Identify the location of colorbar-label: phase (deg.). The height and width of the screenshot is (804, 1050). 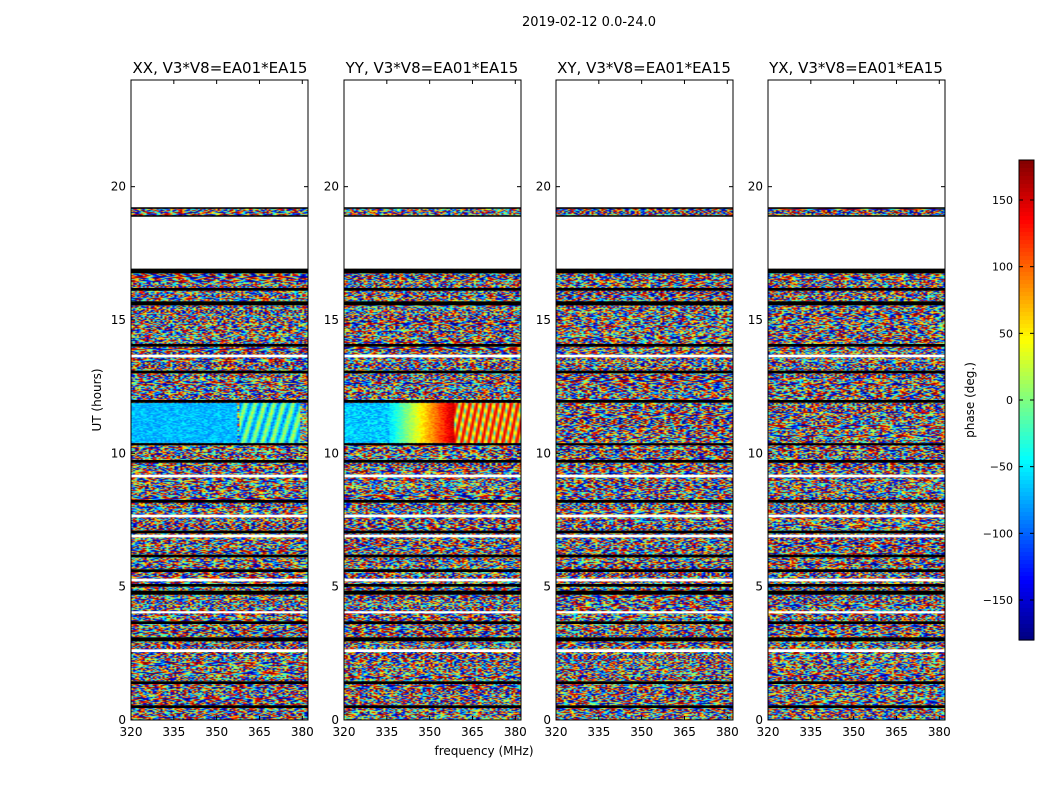
(970, 400).